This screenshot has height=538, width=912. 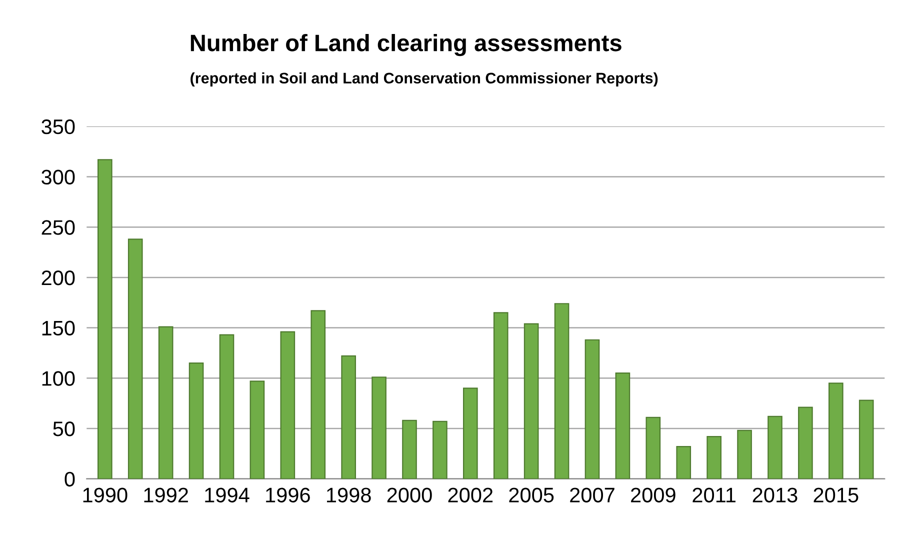 I want to click on x-tick-label: 1990, so click(x=105, y=495).